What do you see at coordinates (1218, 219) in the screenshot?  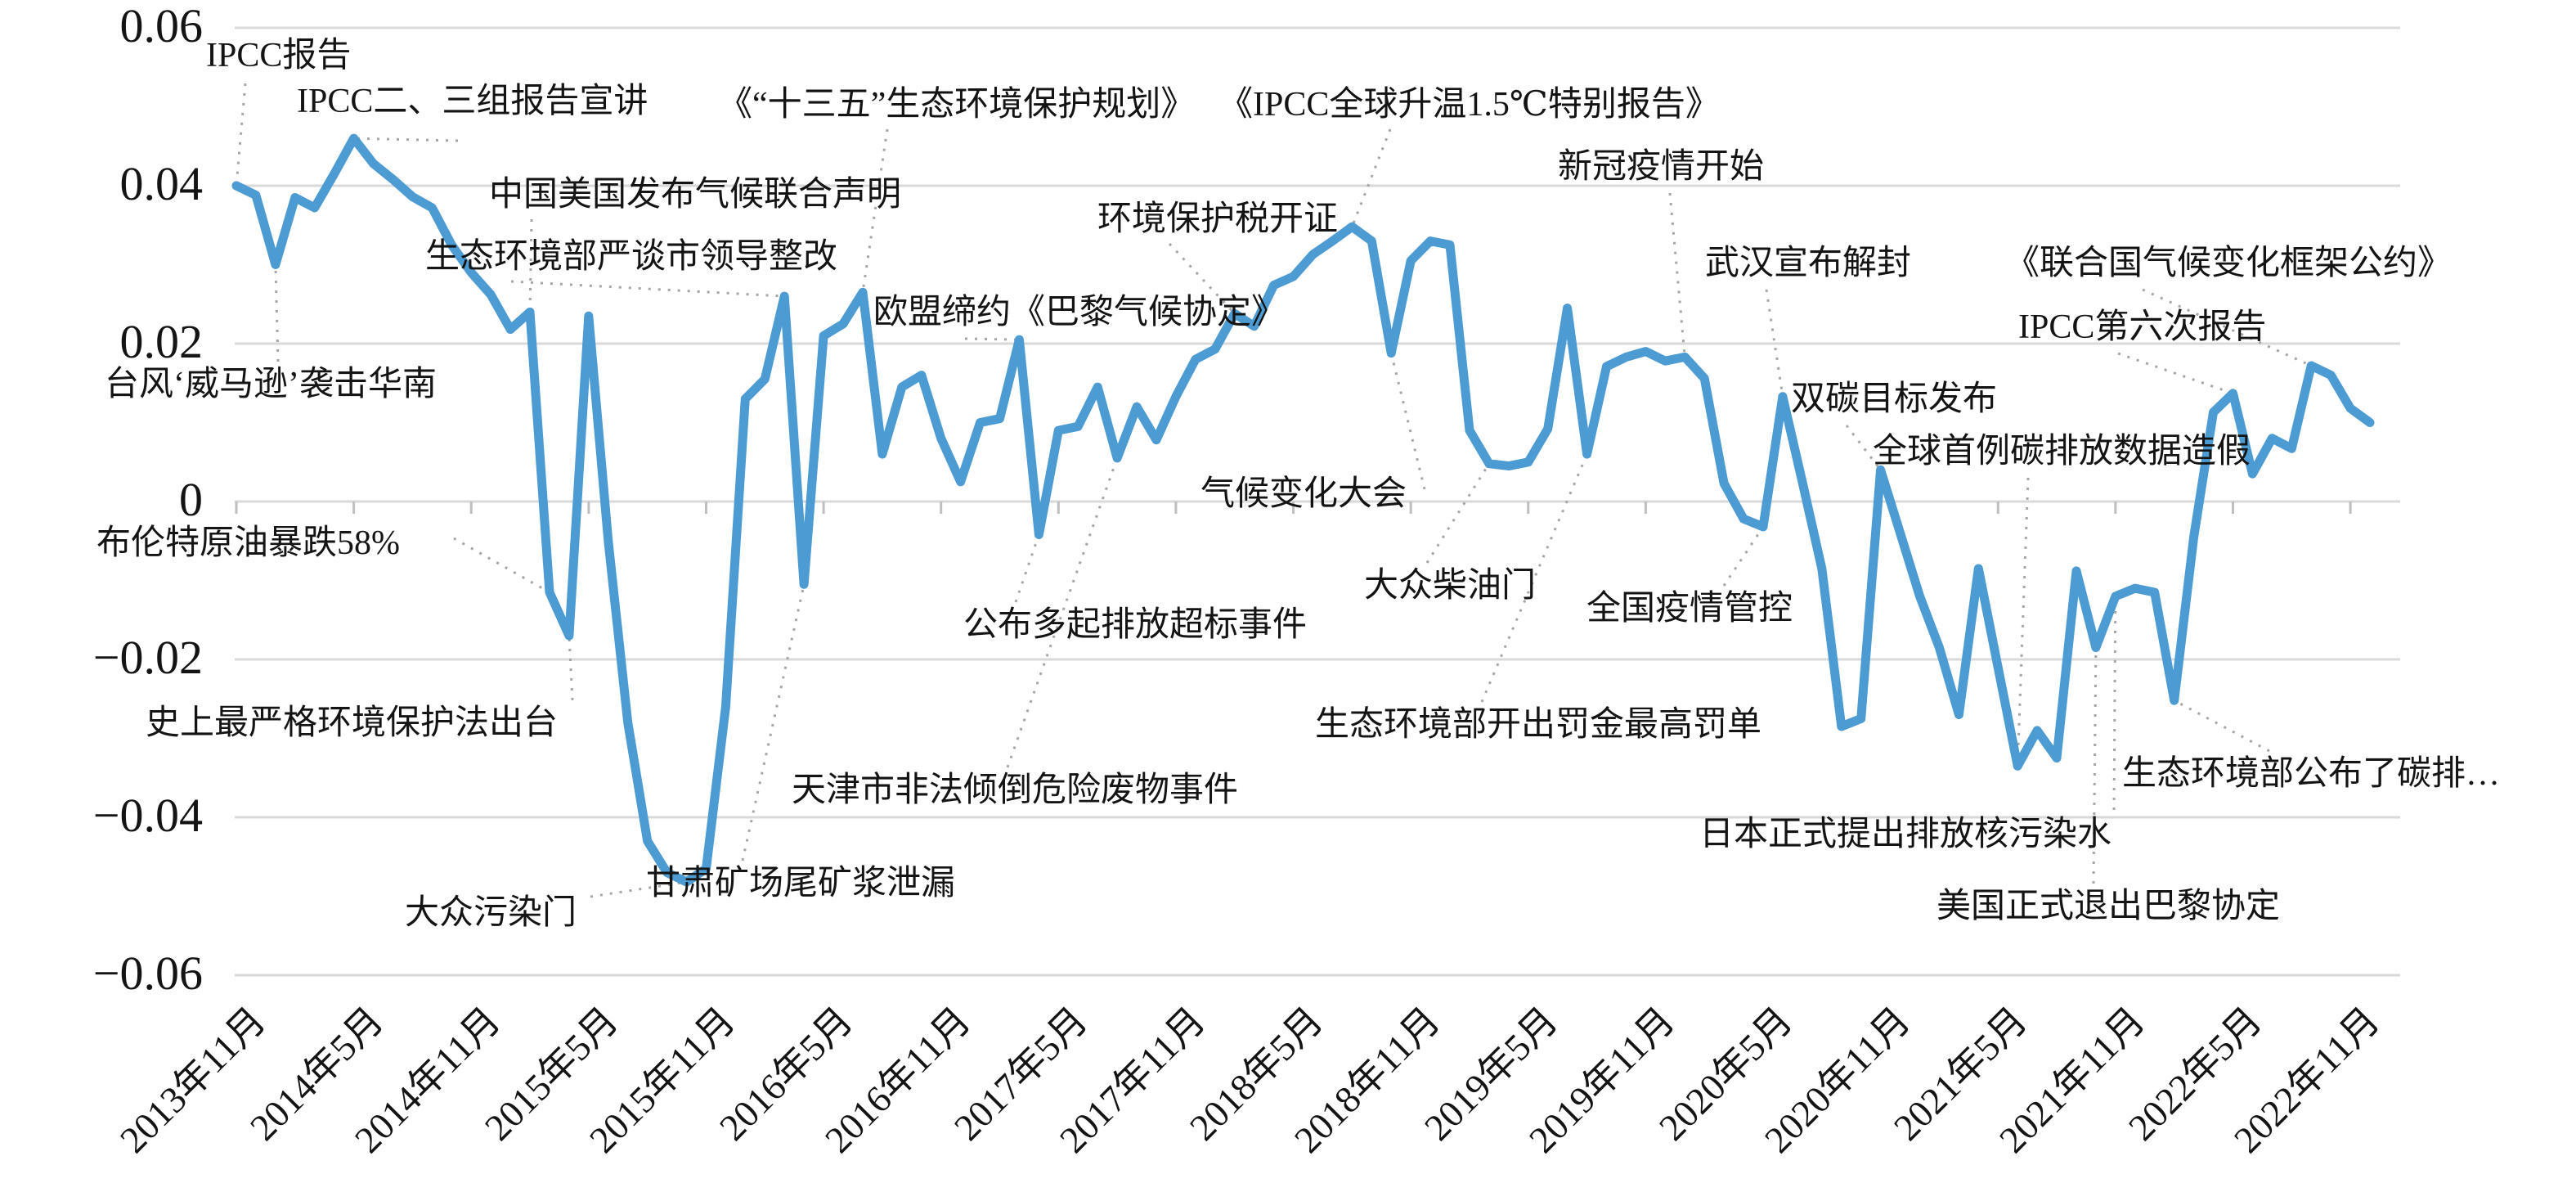 I see `event-annotation: 环境保护税开证` at bounding box center [1218, 219].